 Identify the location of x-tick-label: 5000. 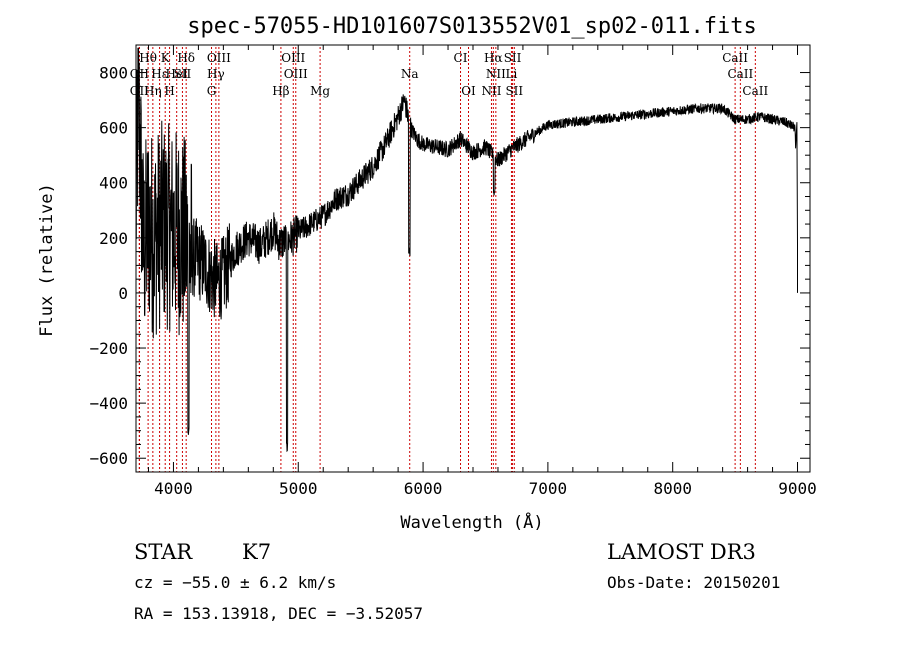
(298, 488).